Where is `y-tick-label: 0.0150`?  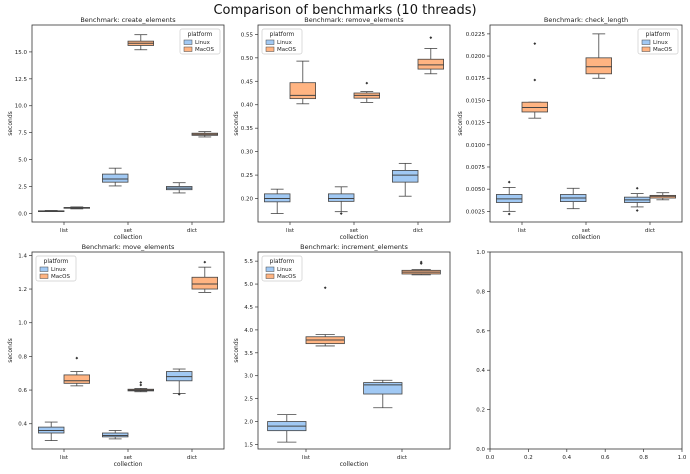 y-tick-label: 0.0150 is located at coordinates (476, 101).